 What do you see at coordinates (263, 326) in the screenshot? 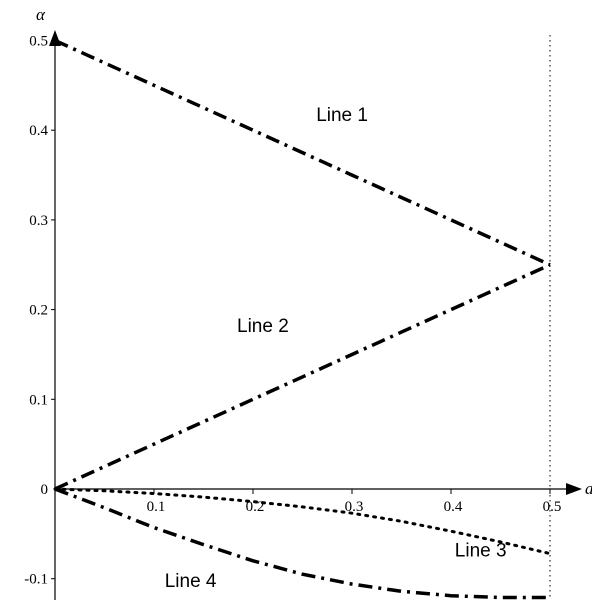
I see `series-label-2: Line 2` at bounding box center [263, 326].